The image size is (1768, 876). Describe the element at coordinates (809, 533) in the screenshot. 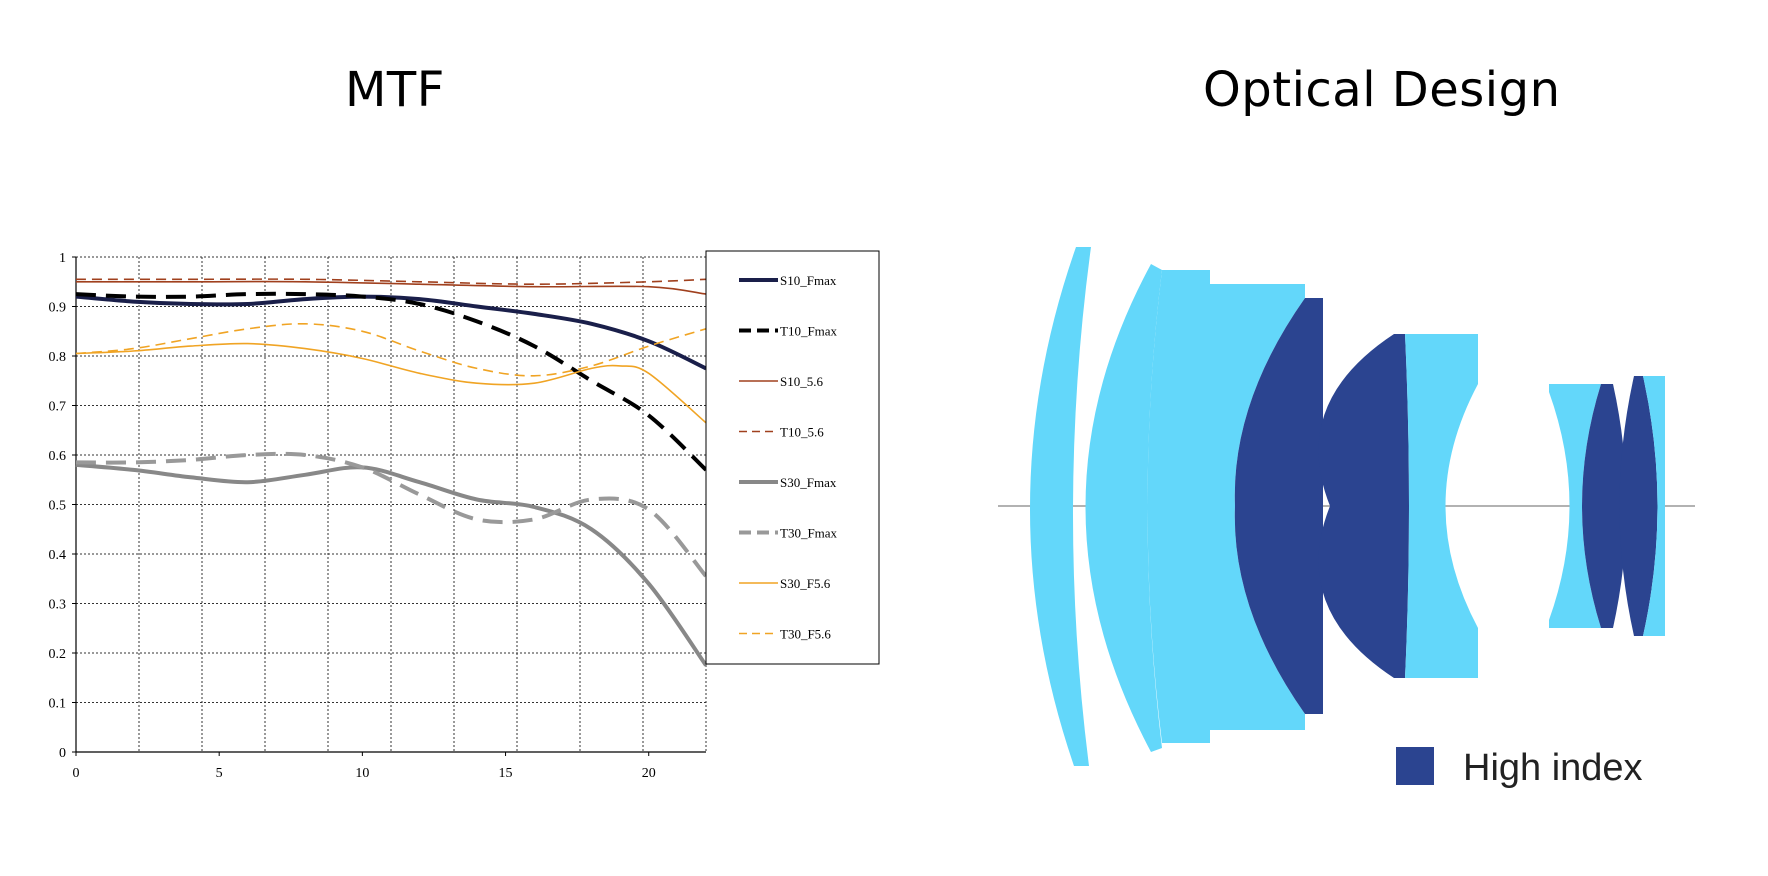

I see `legend-label: T30_Fmax` at that location.